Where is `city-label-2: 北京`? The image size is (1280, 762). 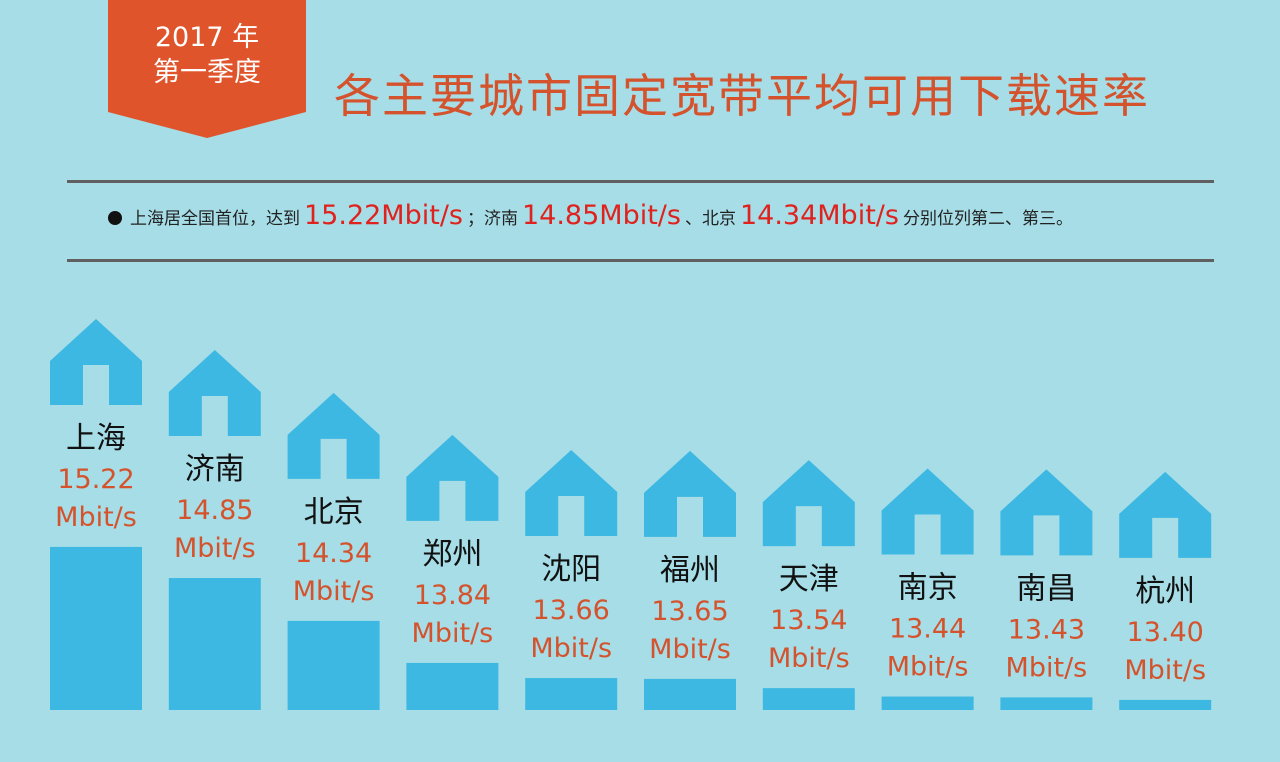 city-label-2: 北京 is located at coordinates (334, 512).